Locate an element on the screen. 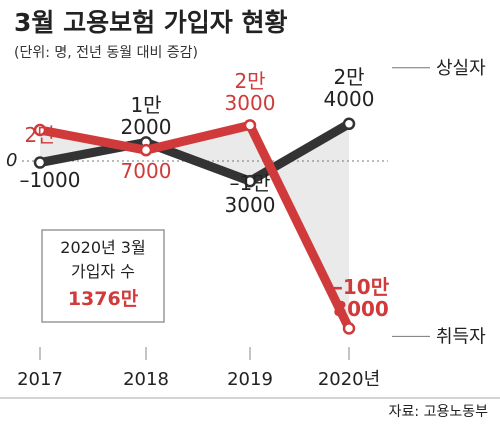 The image size is (500, 424). data-label-0-3-0: 2만 is located at coordinates (348, 77).